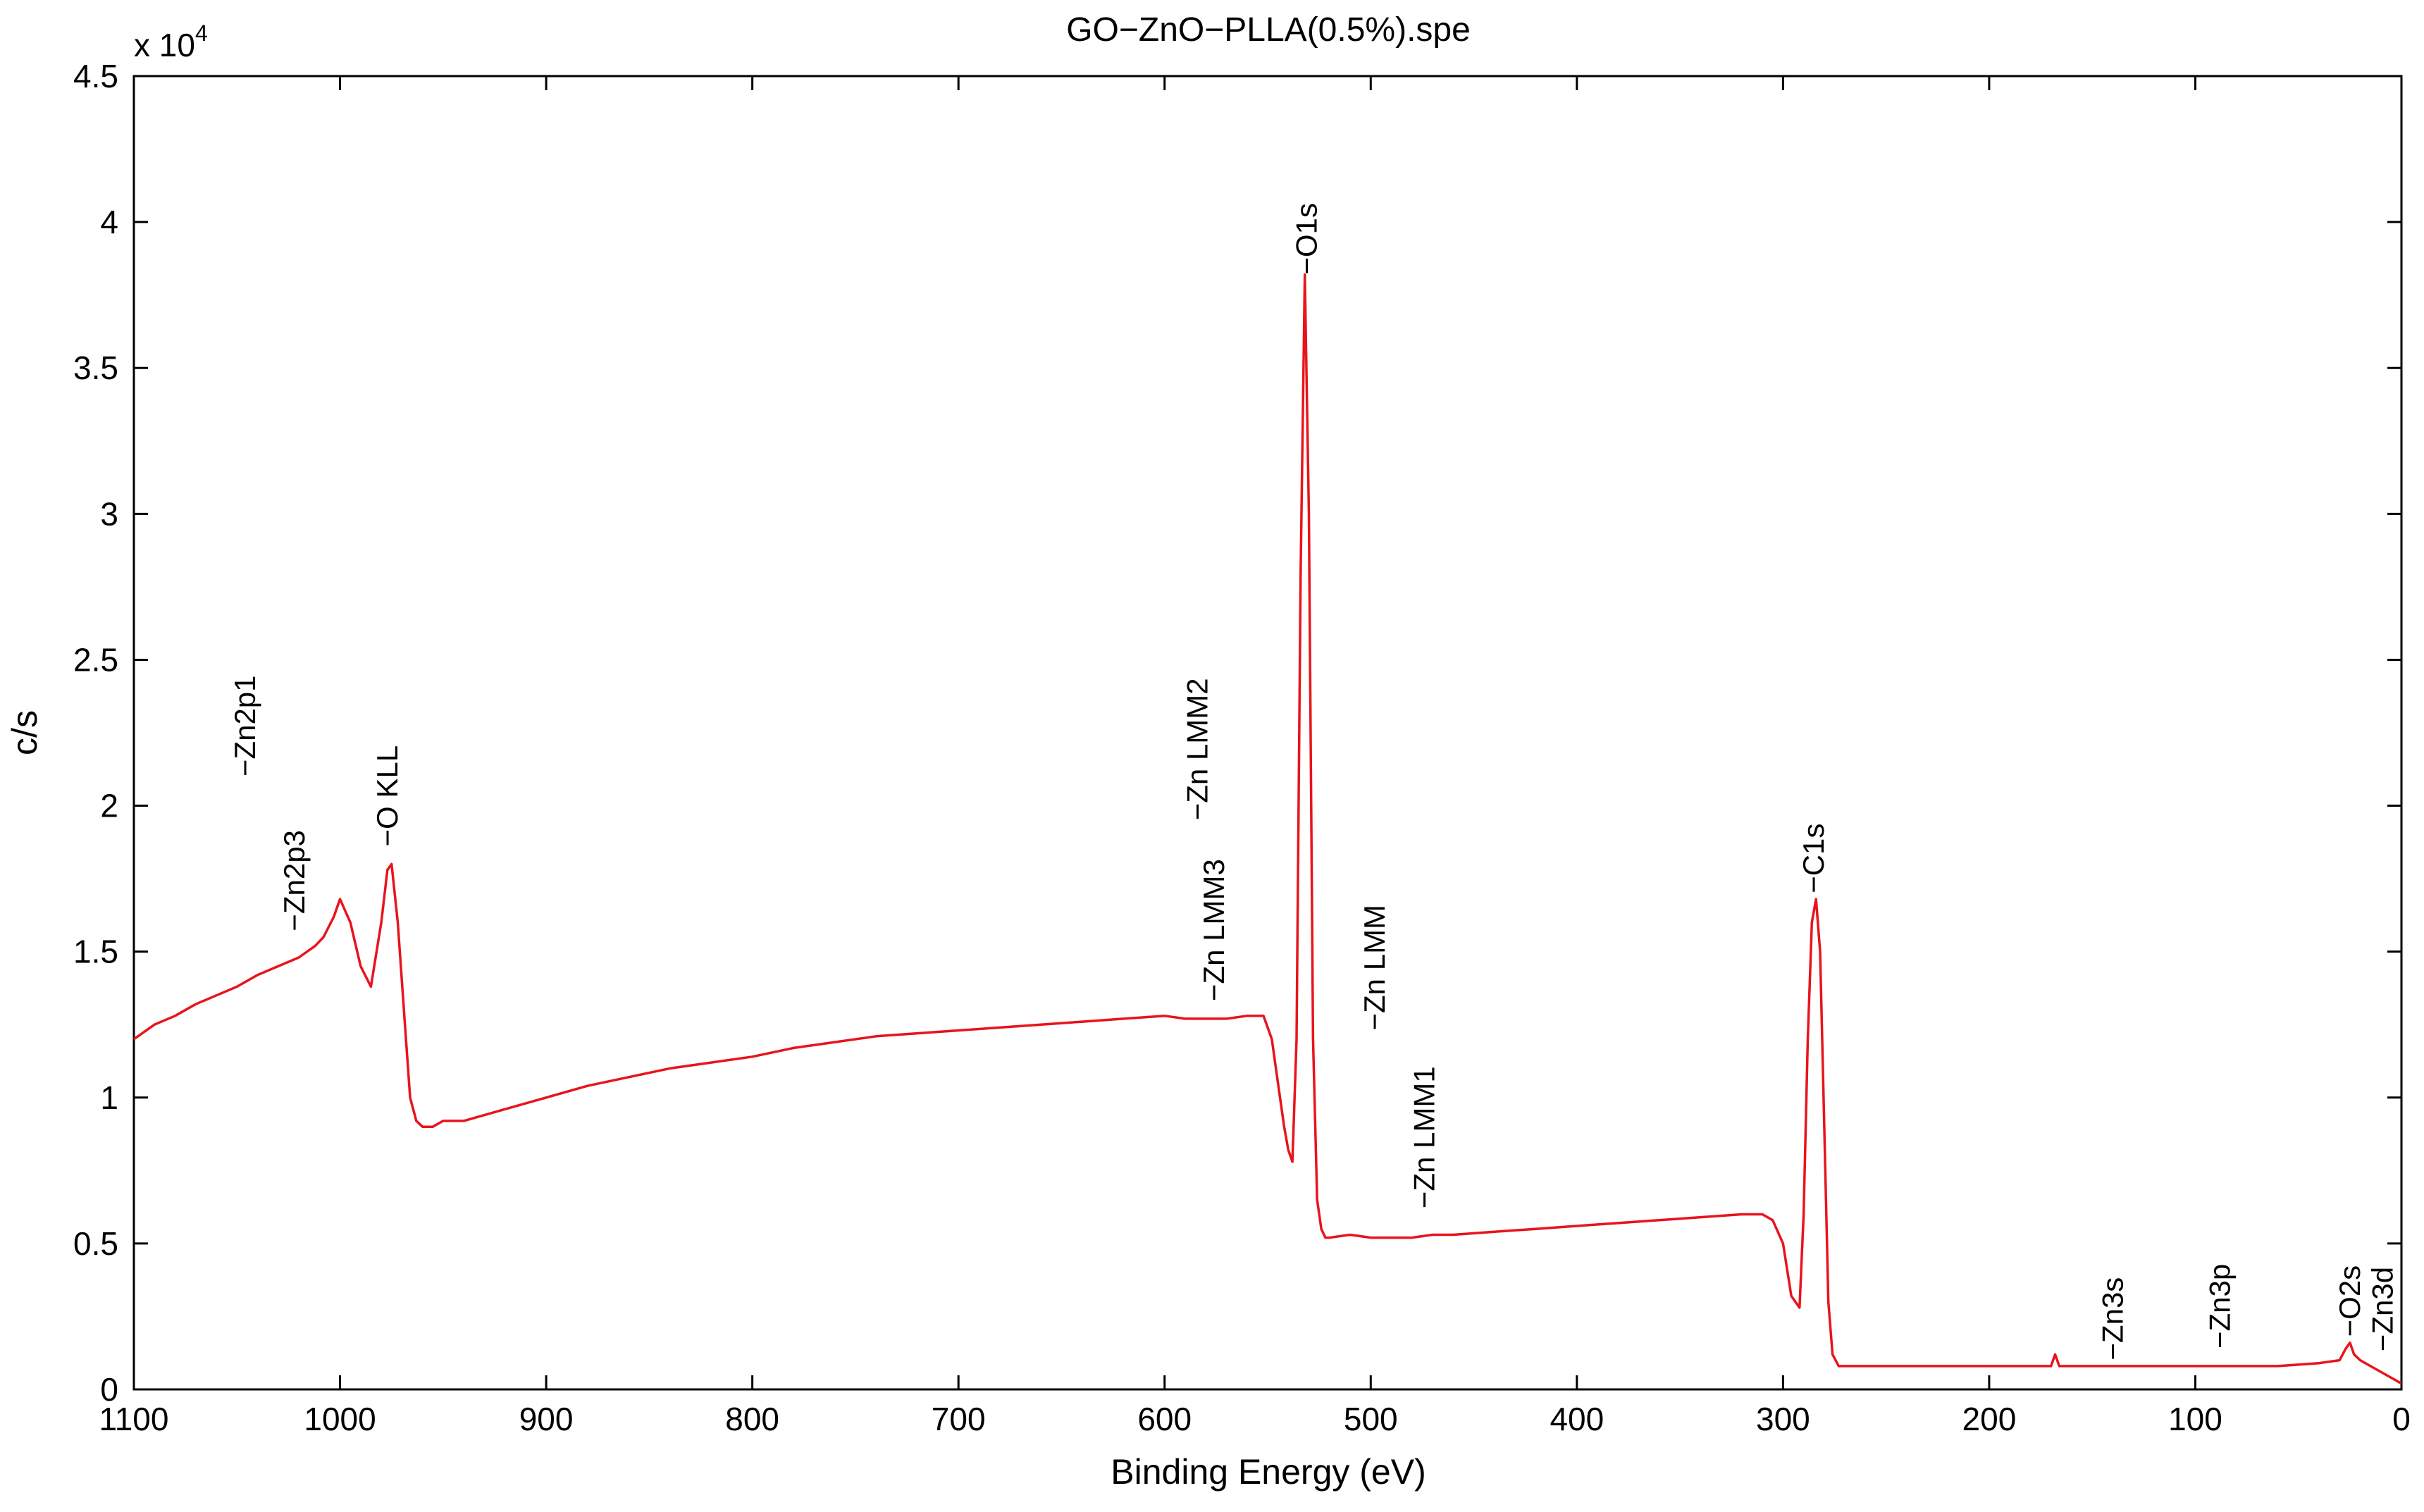  What do you see at coordinates (1165, 1419) in the screenshot?
I see `x-tick-label: 600` at bounding box center [1165, 1419].